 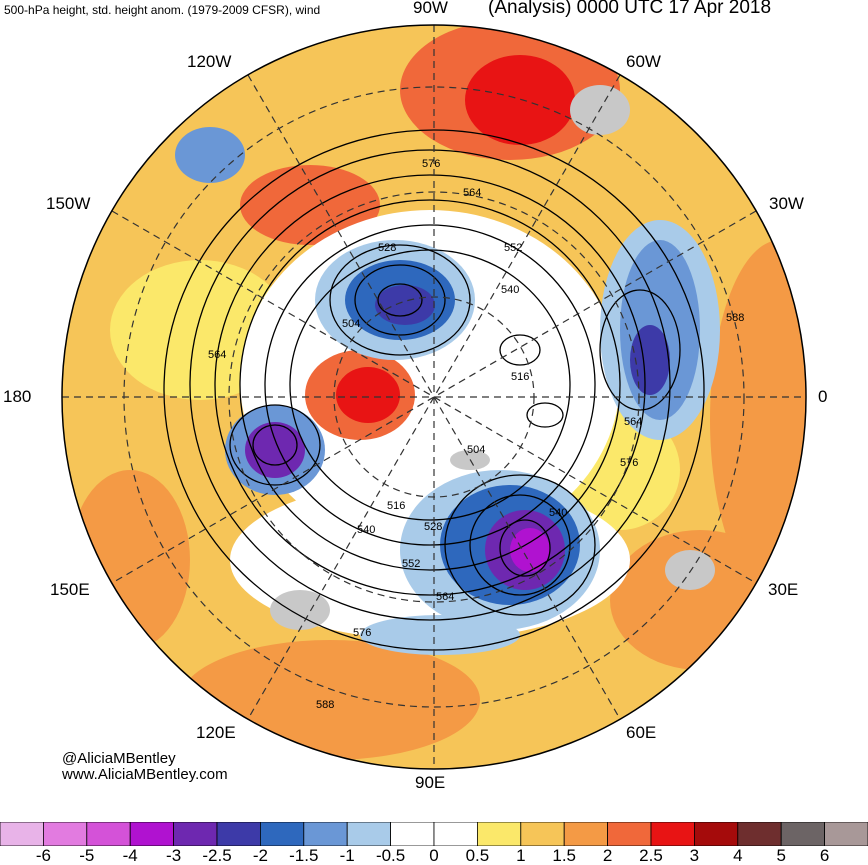 What do you see at coordinates (430, 782) in the screenshot?
I see `lon-label-90e: 90E` at bounding box center [430, 782].